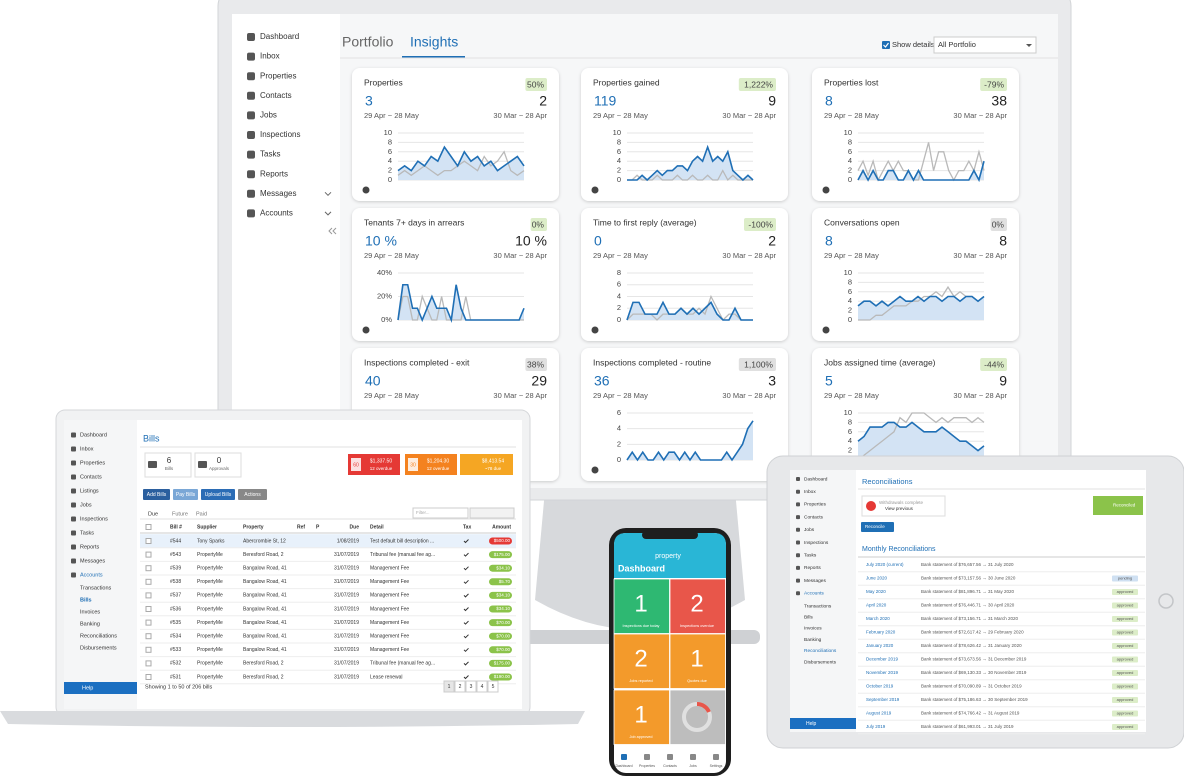 The image size is (1184, 776). Describe the element at coordinates (814, 517) in the screenshot. I see `nav-item: Contacts` at that location.